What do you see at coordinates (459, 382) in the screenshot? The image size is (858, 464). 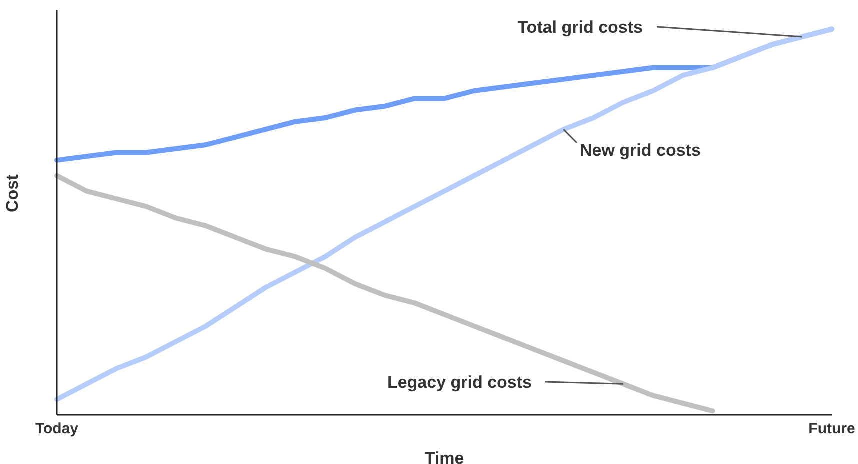 I see `series-label: Legacy grid costs` at bounding box center [459, 382].